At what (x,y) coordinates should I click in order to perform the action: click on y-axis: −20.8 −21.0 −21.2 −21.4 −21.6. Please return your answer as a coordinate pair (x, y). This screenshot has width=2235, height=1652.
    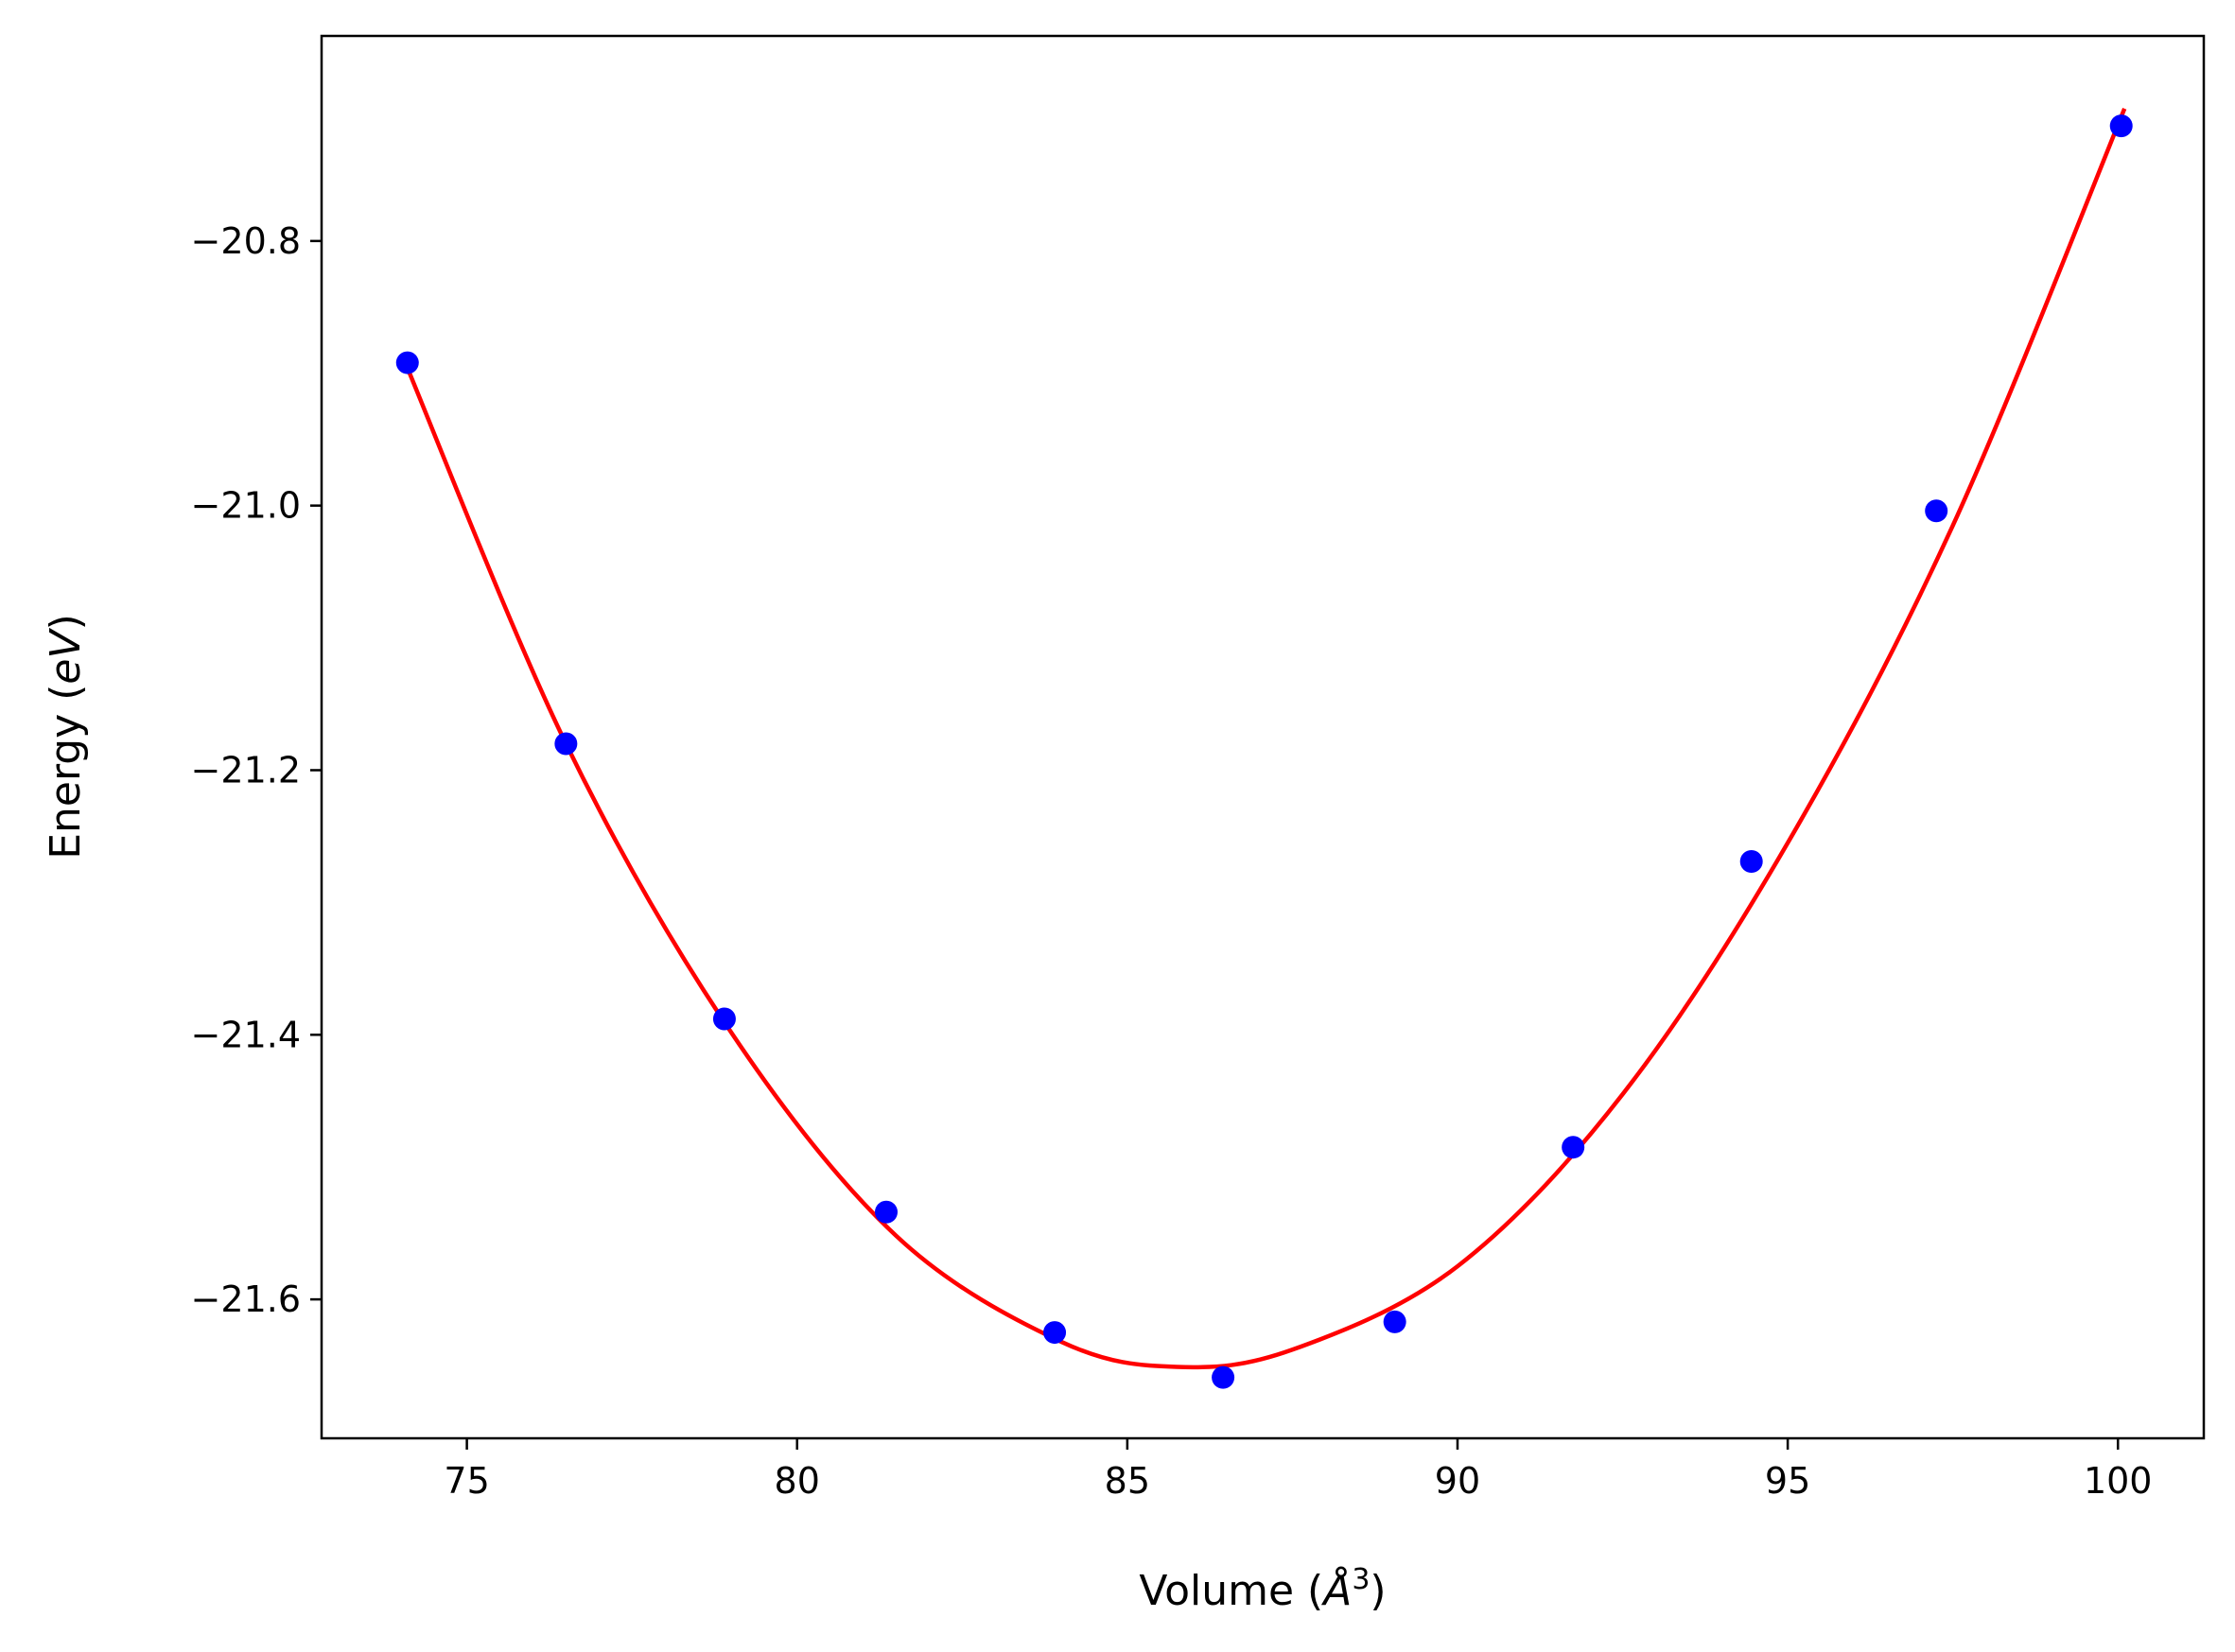
    Looking at the image, I should click on (256, 770).